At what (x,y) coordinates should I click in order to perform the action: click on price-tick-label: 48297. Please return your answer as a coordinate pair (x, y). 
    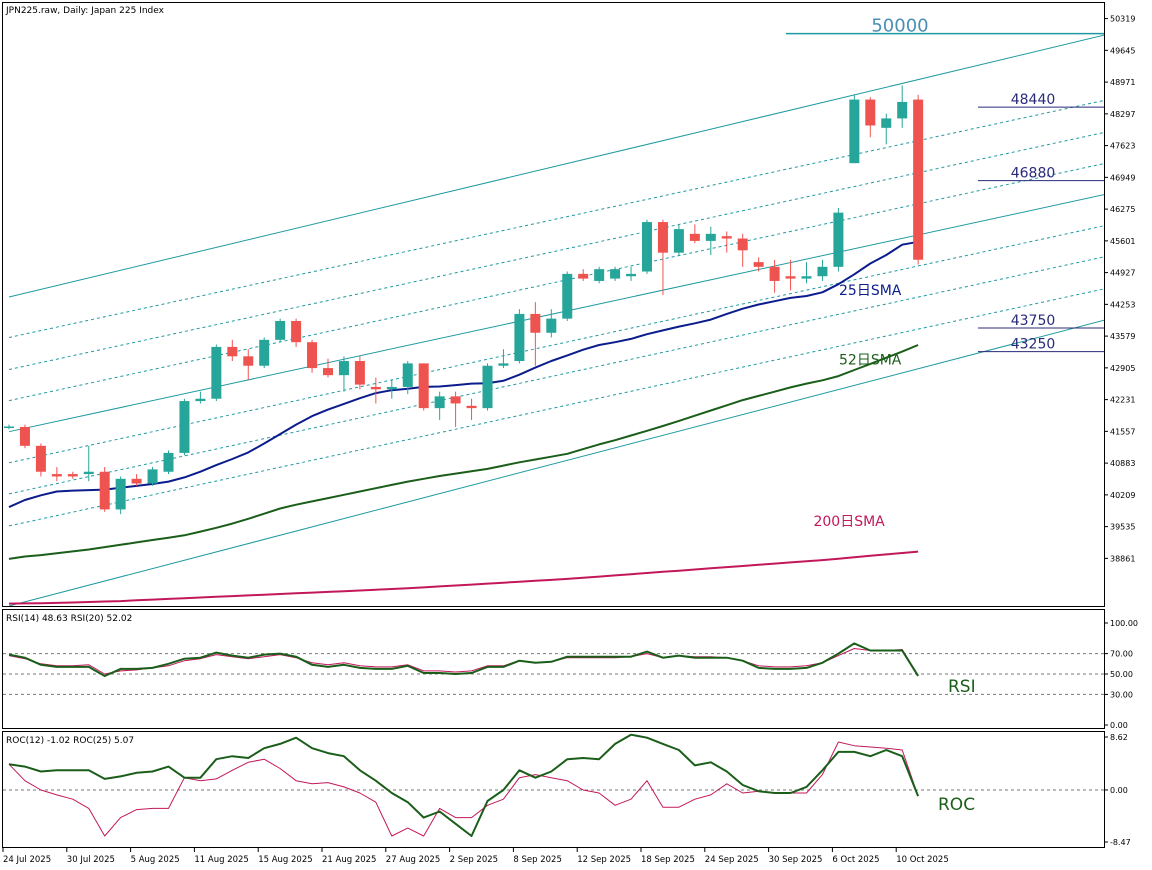
    Looking at the image, I should click on (1122, 114).